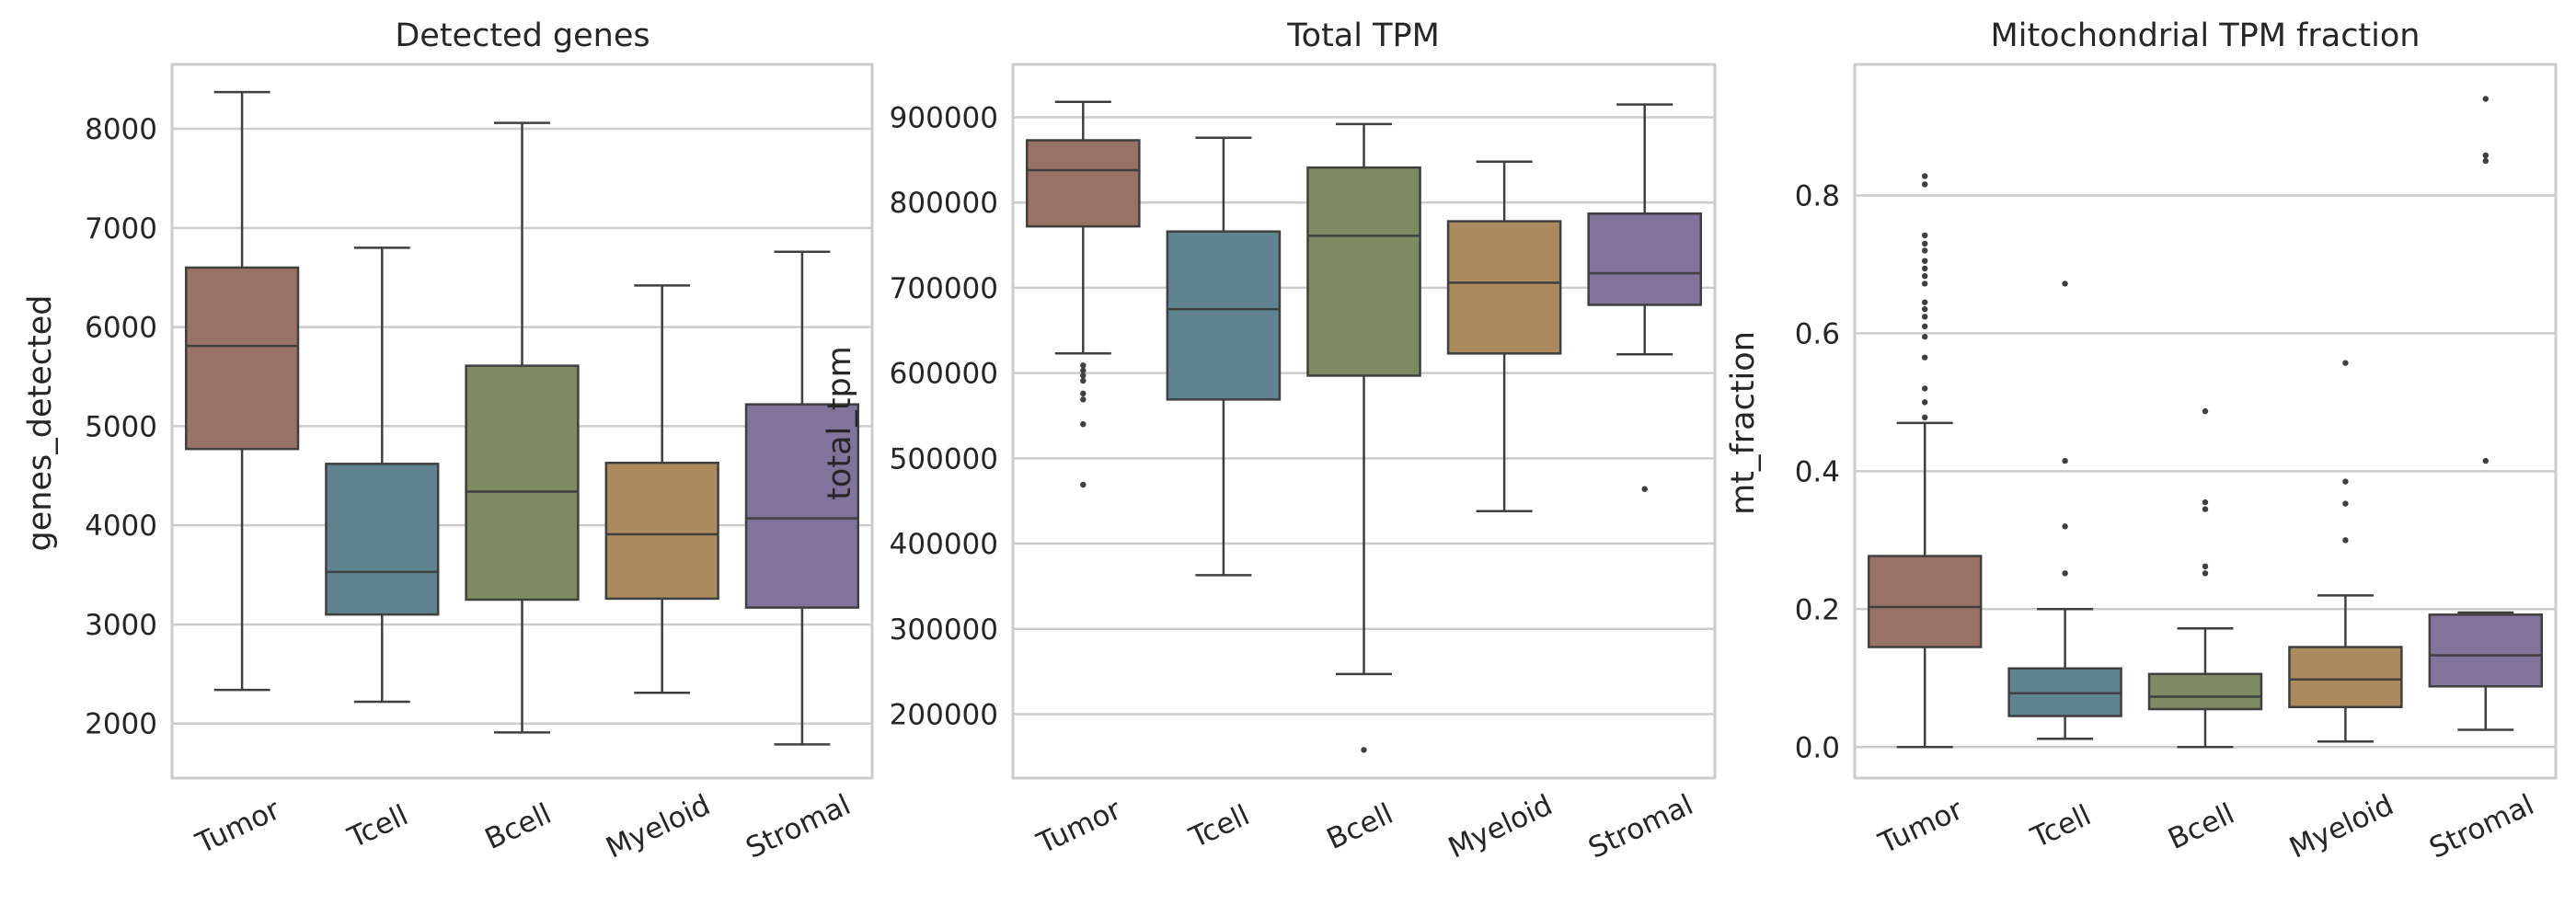 The image size is (2576, 905). I want to click on y-axis-label: total_tpm, so click(840, 423).